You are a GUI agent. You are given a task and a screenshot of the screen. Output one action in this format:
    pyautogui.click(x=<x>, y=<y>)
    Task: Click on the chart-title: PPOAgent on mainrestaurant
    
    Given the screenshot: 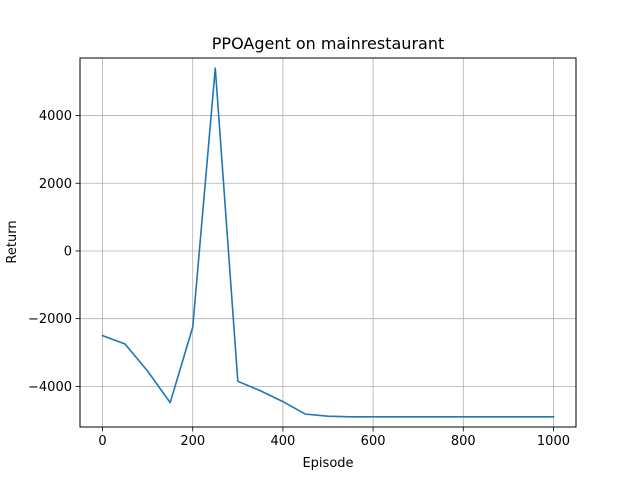 What is the action you would take?
    pyautogui.click(x=328, y=43)
    